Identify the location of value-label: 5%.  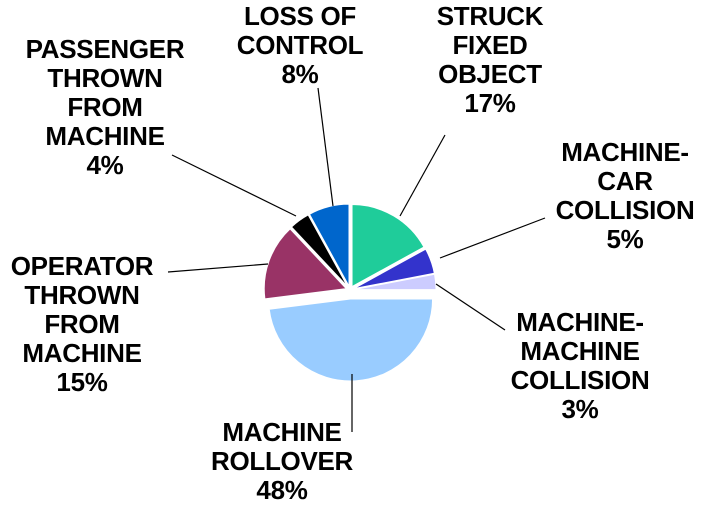
(625, 239).